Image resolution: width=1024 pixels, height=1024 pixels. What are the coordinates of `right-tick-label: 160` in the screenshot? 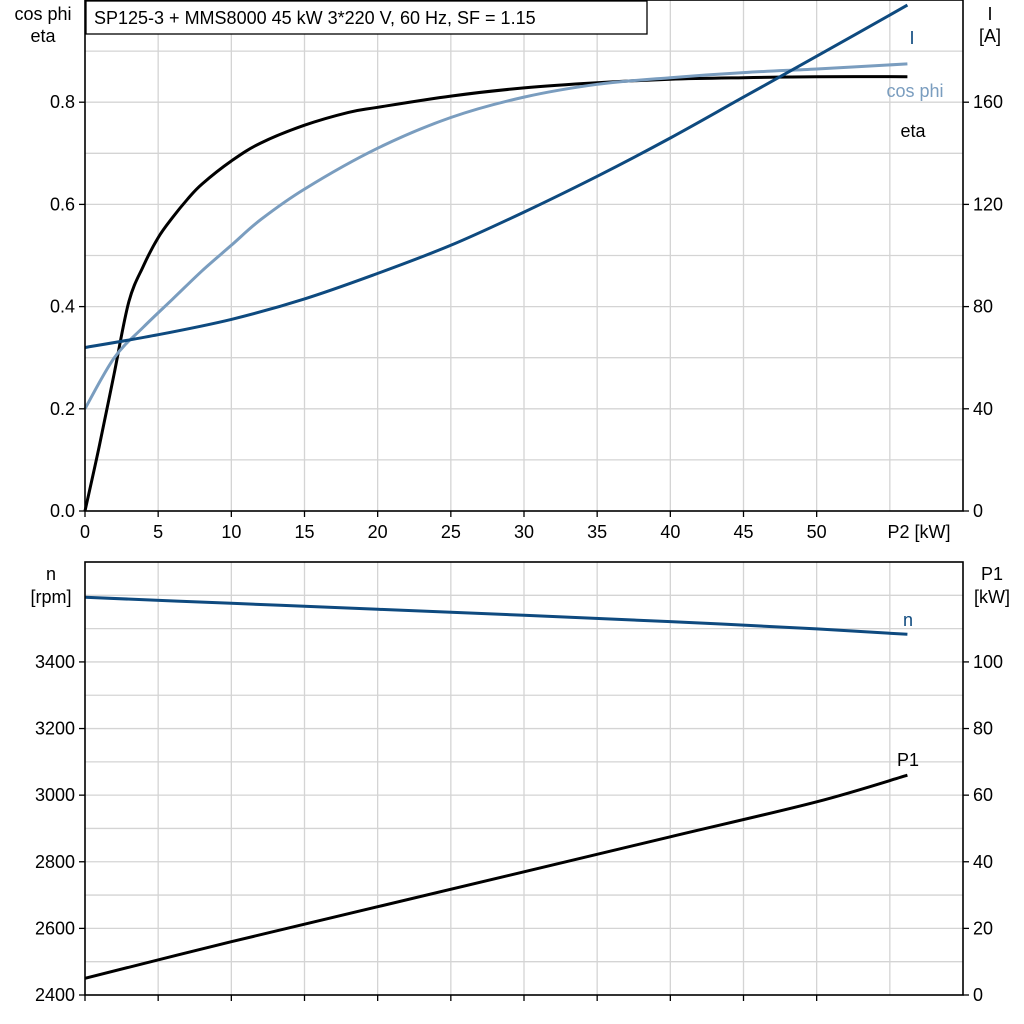 It's located at (988, 102).